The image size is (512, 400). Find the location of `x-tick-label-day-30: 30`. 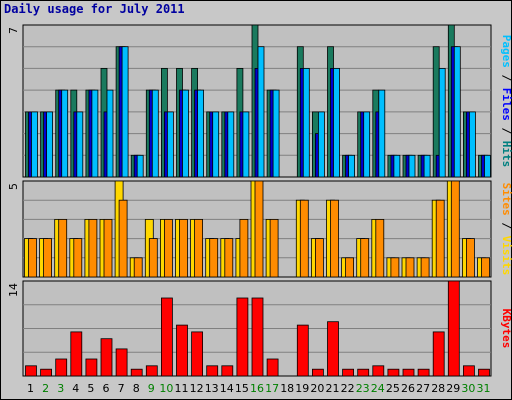

x-tick-label-day-30: 30 is located at coordinates (468, 388).